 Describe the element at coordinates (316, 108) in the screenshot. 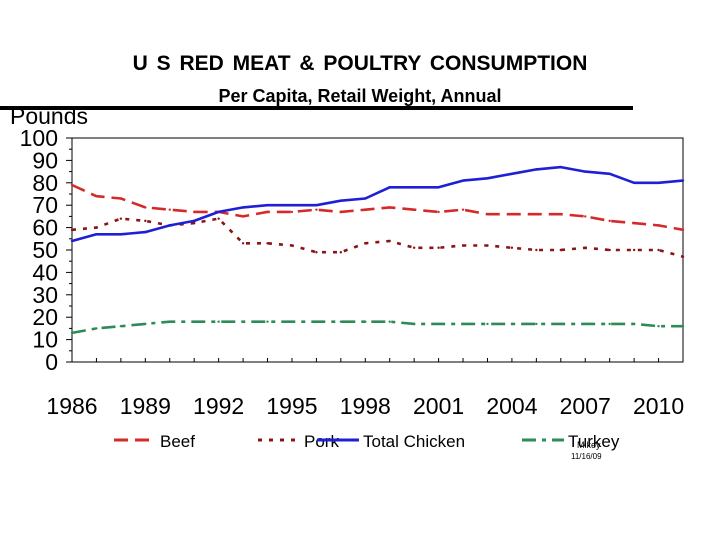

I see `title-underline` at that location.